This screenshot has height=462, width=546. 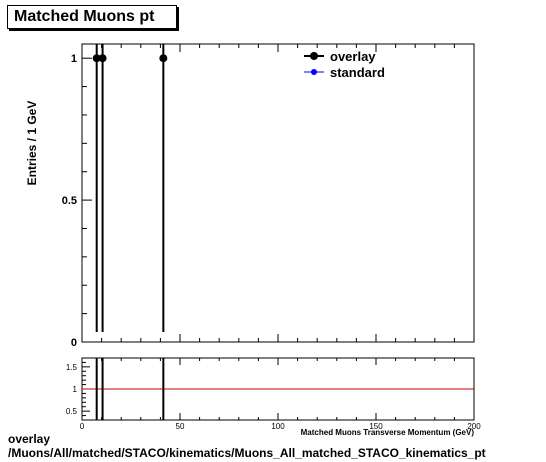 I want to click on legend-label-overlay: overlay, so click(x=353, y=56).